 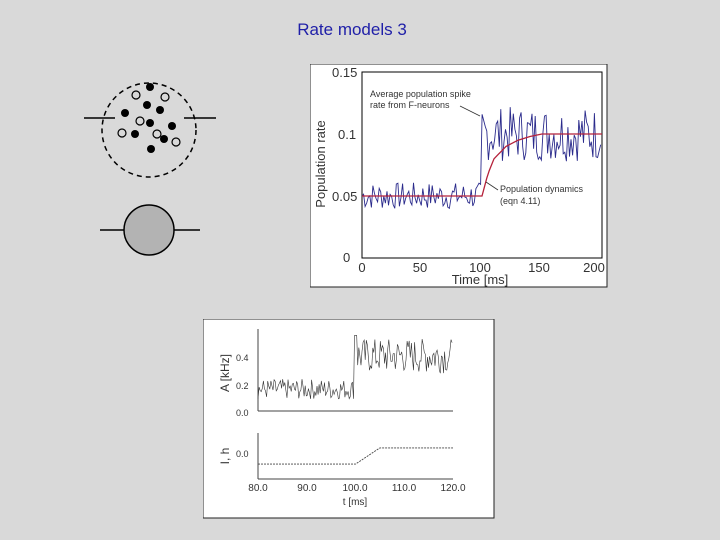 I want to click on y-tick-label: 0, so click(x=346, y=257).